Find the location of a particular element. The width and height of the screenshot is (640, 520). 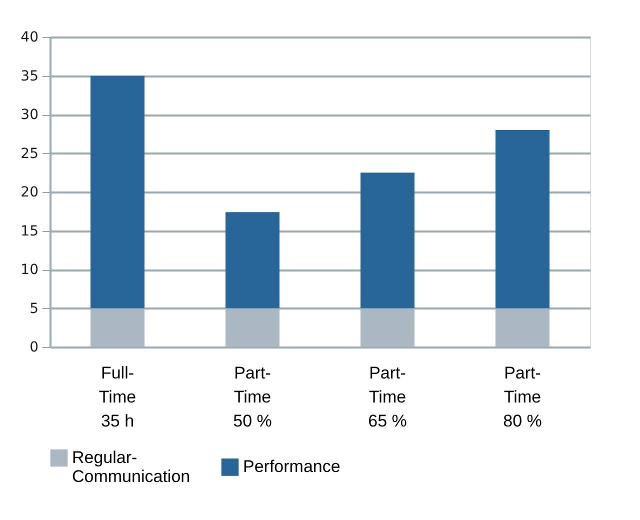

y-tick-label: 35 is located at coordinates (29, 76).